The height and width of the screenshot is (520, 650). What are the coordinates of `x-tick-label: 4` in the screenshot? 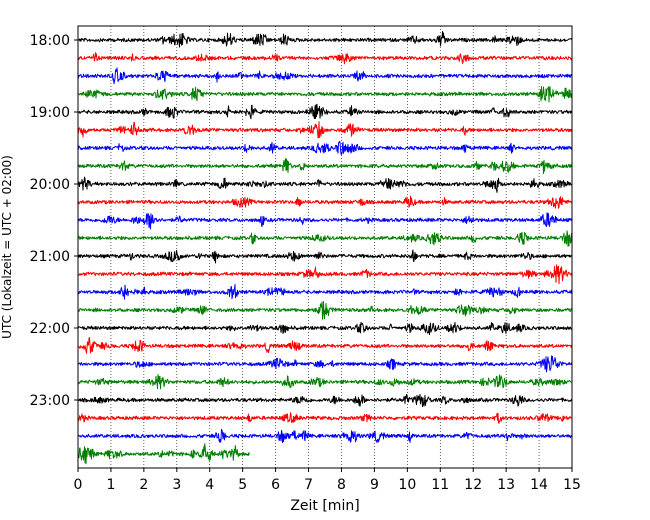 It's located at (209, 485).